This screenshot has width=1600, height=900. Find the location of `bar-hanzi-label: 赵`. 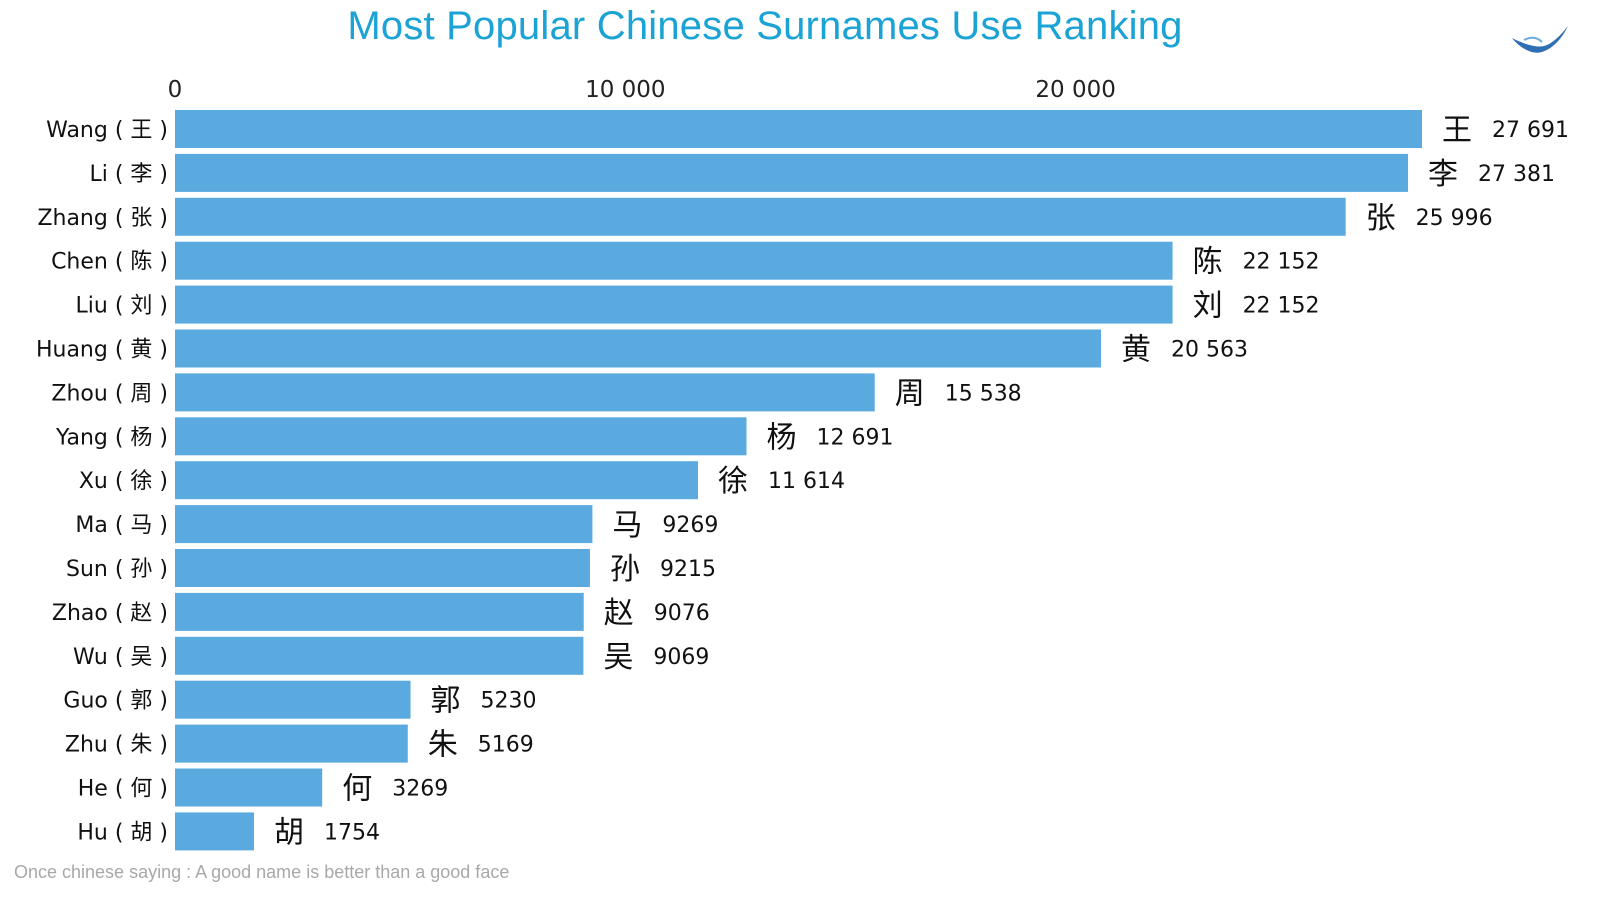

bar-hanzi-label: 赵 is located at coordinates (619, 613).